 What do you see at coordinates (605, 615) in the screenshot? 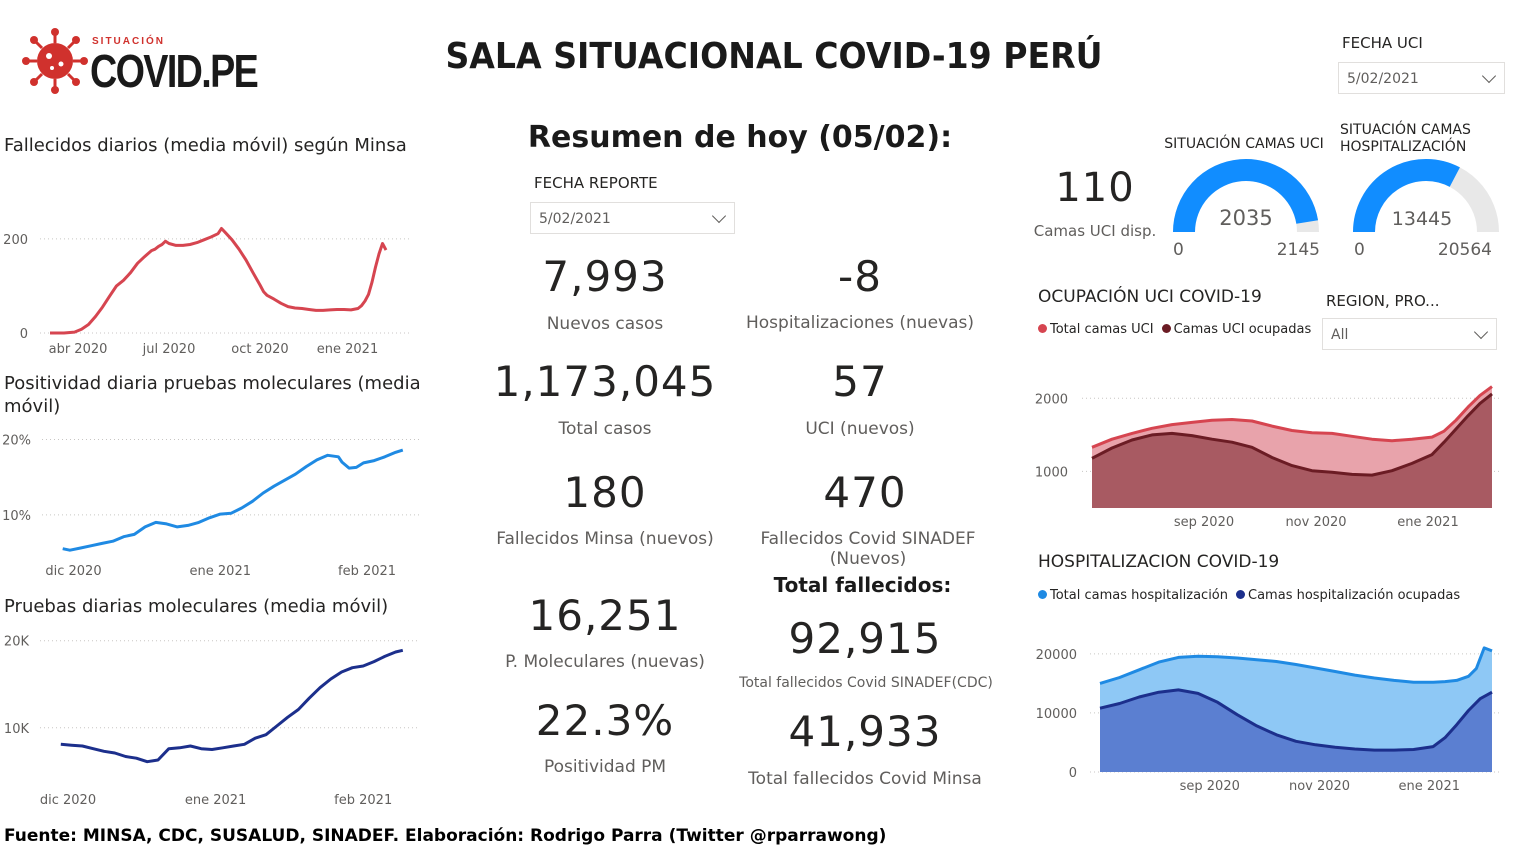
I see `kpi-p-moleculares-value: 16,251` at bounding box center [605, 615].